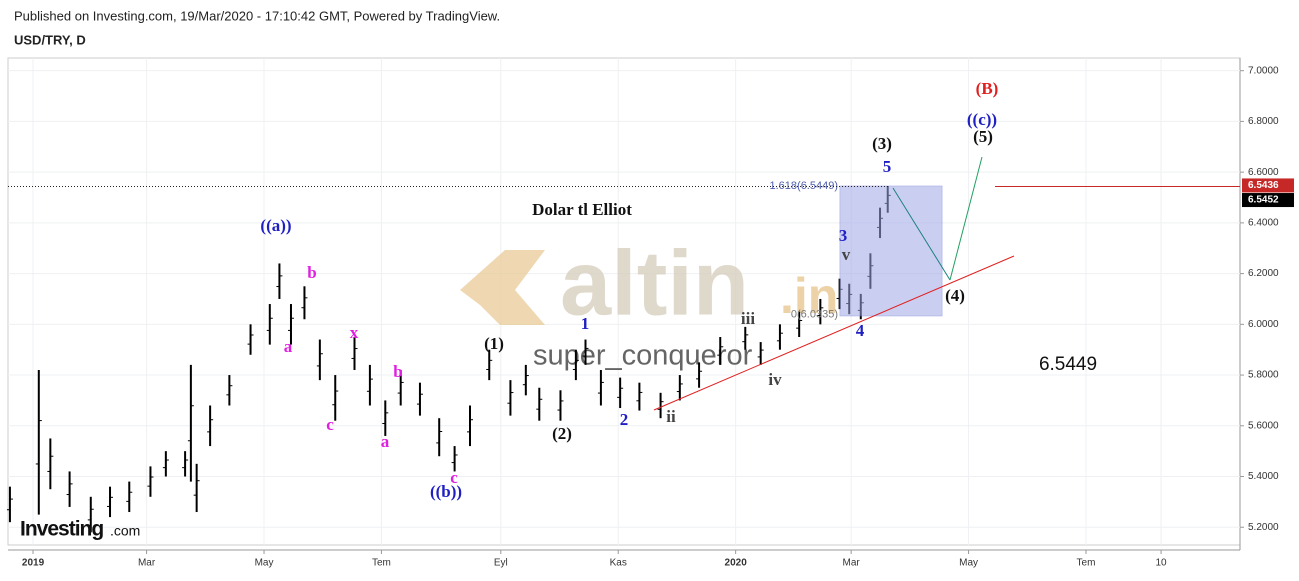 The image size is (1299, 581). What do you see at coordinates (1263, 527) in the screenshot?
I see `y-tick-label: 5.2000` at bounding box center [1263, 527].